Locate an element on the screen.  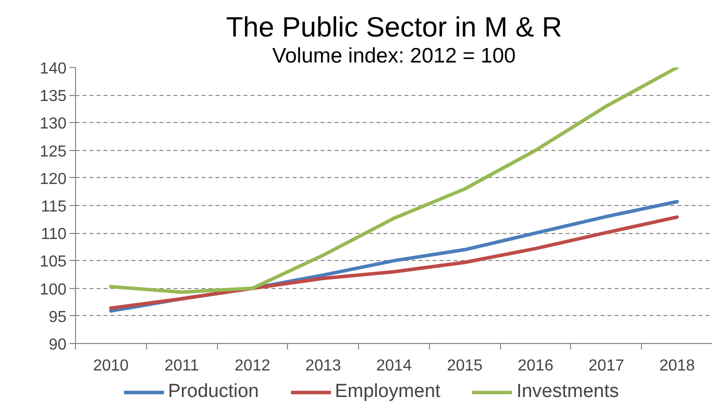
y-tick-label: 105 is located at coordinates (53, 262).